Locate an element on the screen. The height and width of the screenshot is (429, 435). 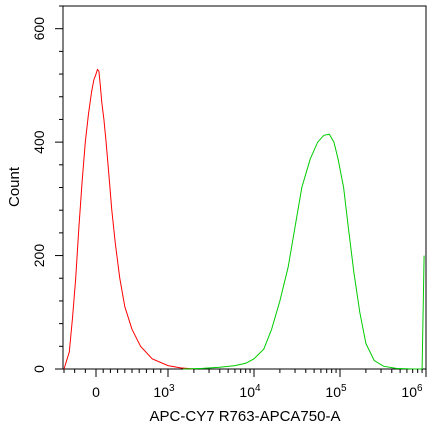
x-axis: 0 10³ 10⁴ 10⁵ 10⁶ is located at coordinates (245, 384).